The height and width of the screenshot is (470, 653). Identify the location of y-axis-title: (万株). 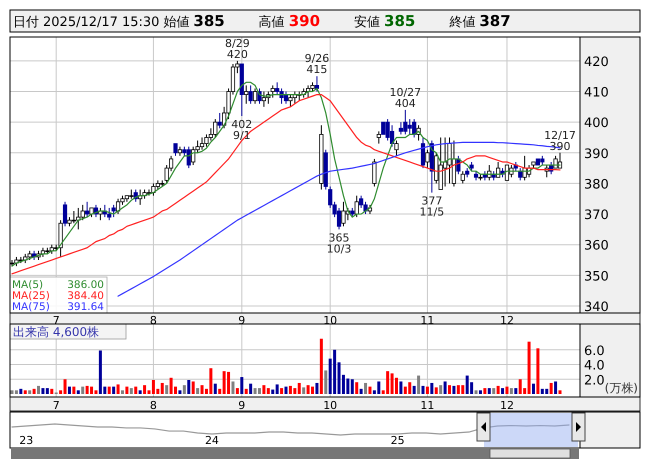
(621, 388).